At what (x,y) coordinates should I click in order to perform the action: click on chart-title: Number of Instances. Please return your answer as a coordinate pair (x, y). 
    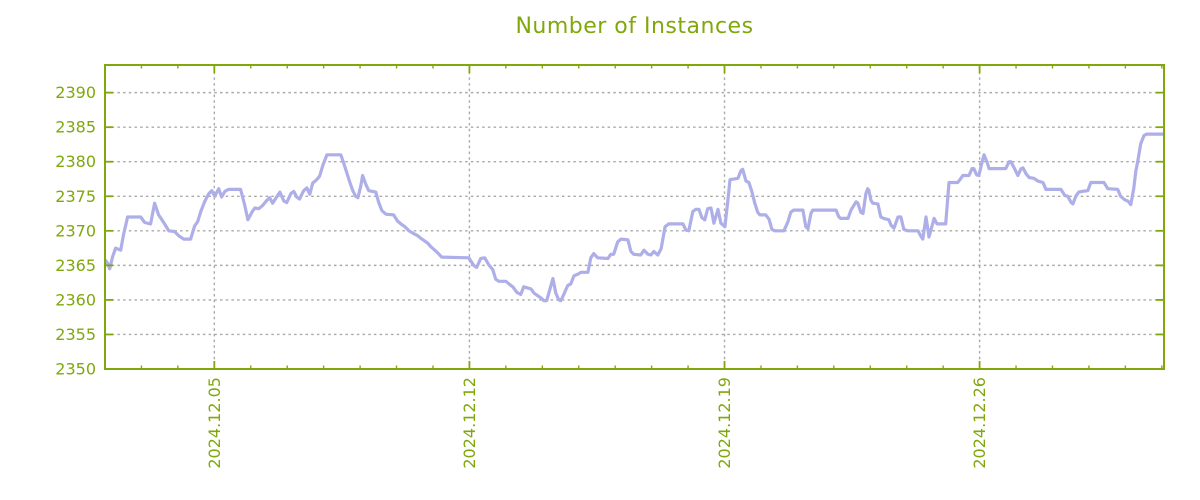
    Looking at the image, I should click on (634, 26).